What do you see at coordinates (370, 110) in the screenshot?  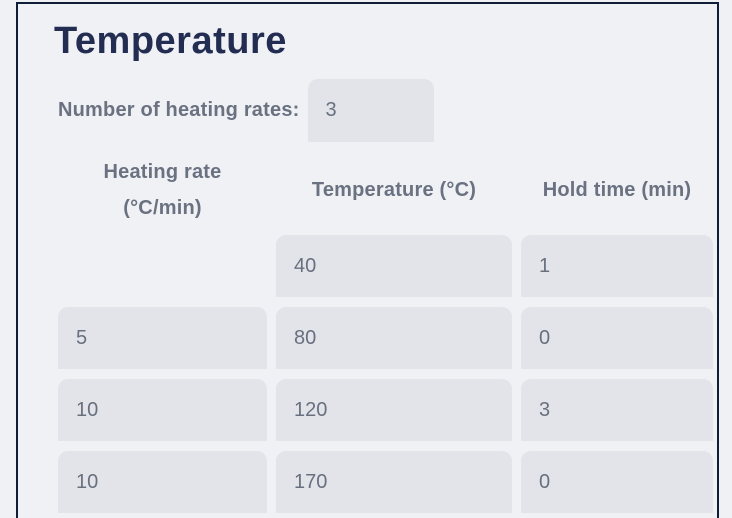 I see `heating-rates-input` at bounding box center [370, 110].